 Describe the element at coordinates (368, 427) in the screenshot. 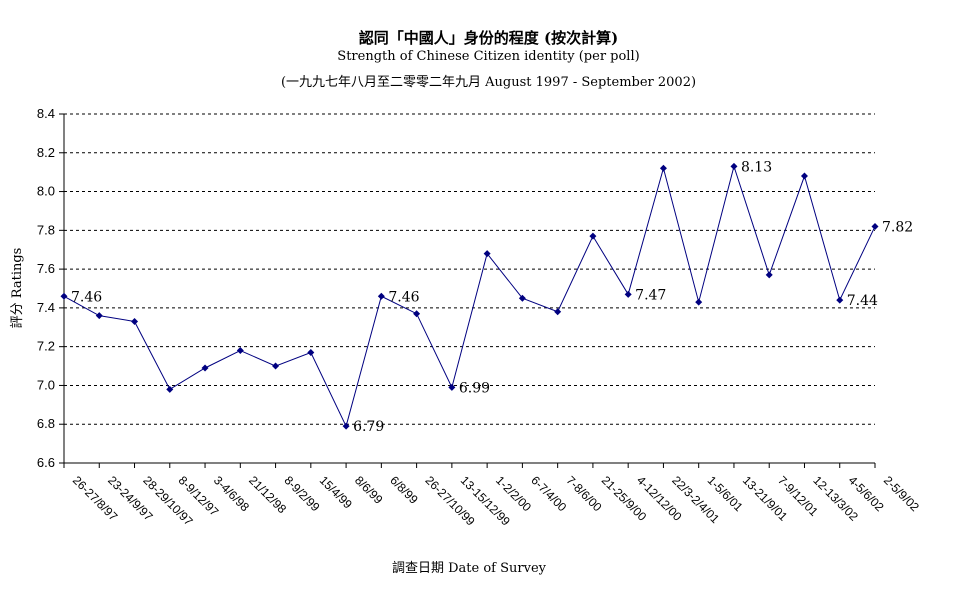

I see `data-label: 6.79` at that location.